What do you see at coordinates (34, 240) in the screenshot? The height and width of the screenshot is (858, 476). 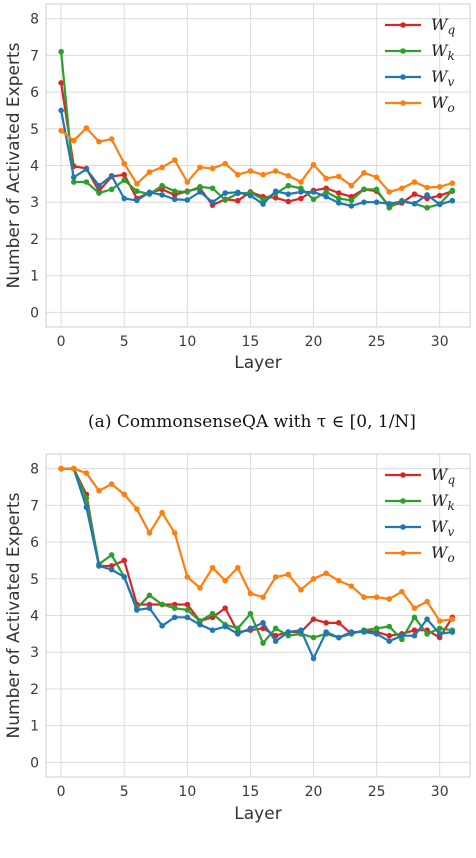 I see `y-tick-label: 2` at bounding box center [34, 240].